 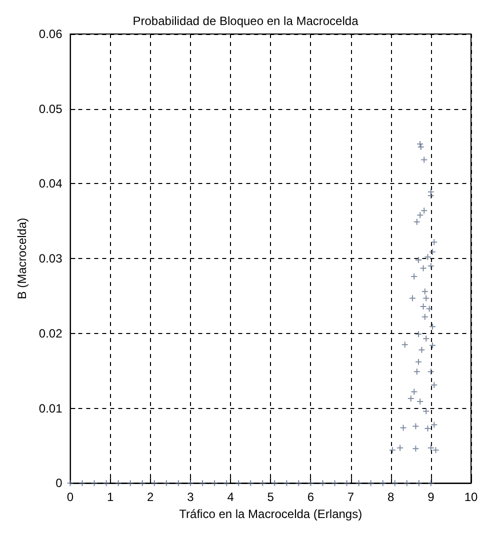 I want to click on y-tick-label: 0.05, so click(x=50, y=109).